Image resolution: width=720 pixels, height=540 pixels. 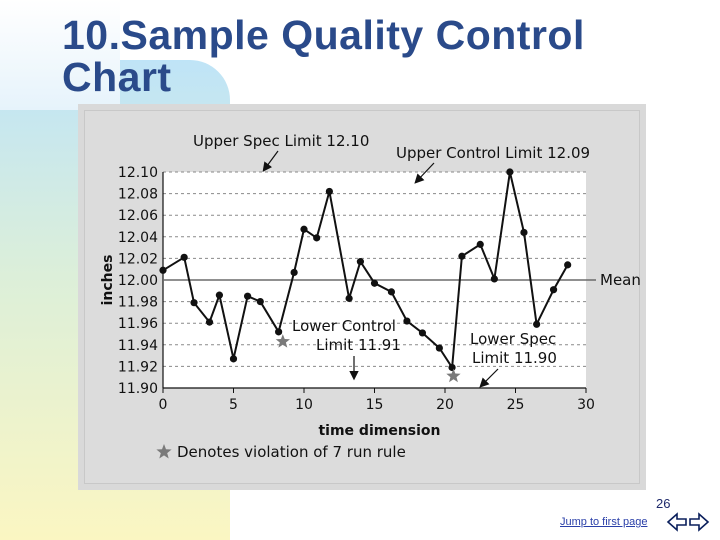 I want to click on y-tick-label: 12.08, so click(x=138, y=195).